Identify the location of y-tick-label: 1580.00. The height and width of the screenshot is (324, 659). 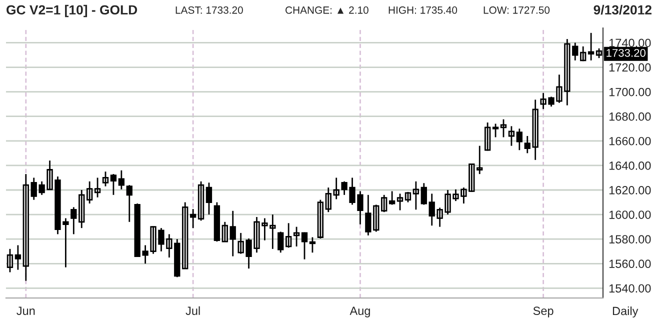
(630, 239).